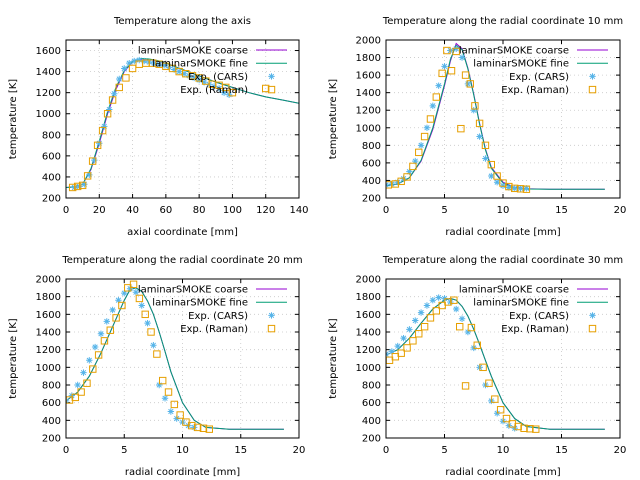 The height and width of the screenshot is (480, 640). I want to click on series-line, so click(495, 363).